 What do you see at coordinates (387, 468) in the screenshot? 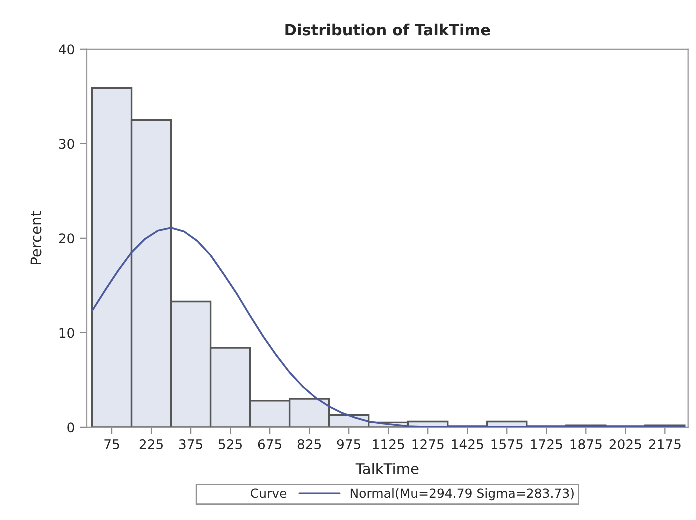
I see `x-axis-title: TalkTime` at bounding box center [387, 468].